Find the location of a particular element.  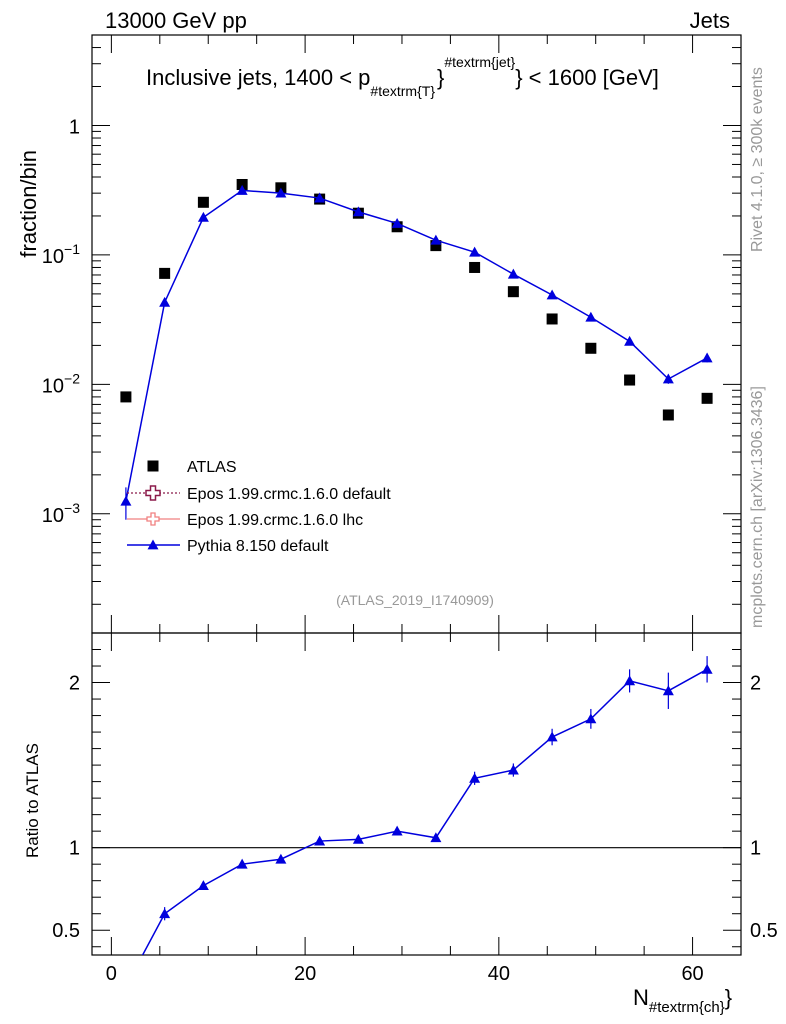

title-tail: } < 1600 [GeV] is located at coordinates (587, 77).